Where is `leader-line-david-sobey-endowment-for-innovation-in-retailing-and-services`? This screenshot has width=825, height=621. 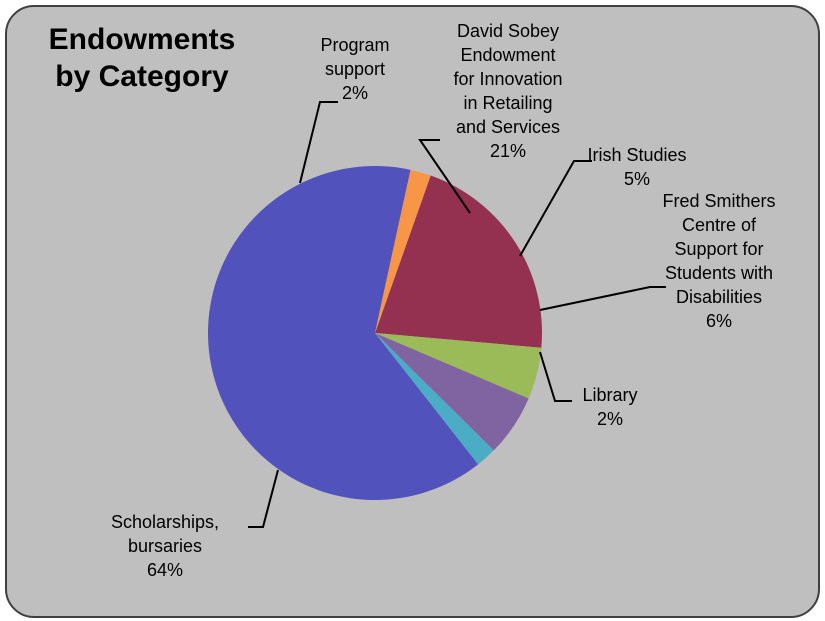
leader-line-david-sobey-endowment-for-innovation-in-retailing-and-services is located at coordinates (444, 176).